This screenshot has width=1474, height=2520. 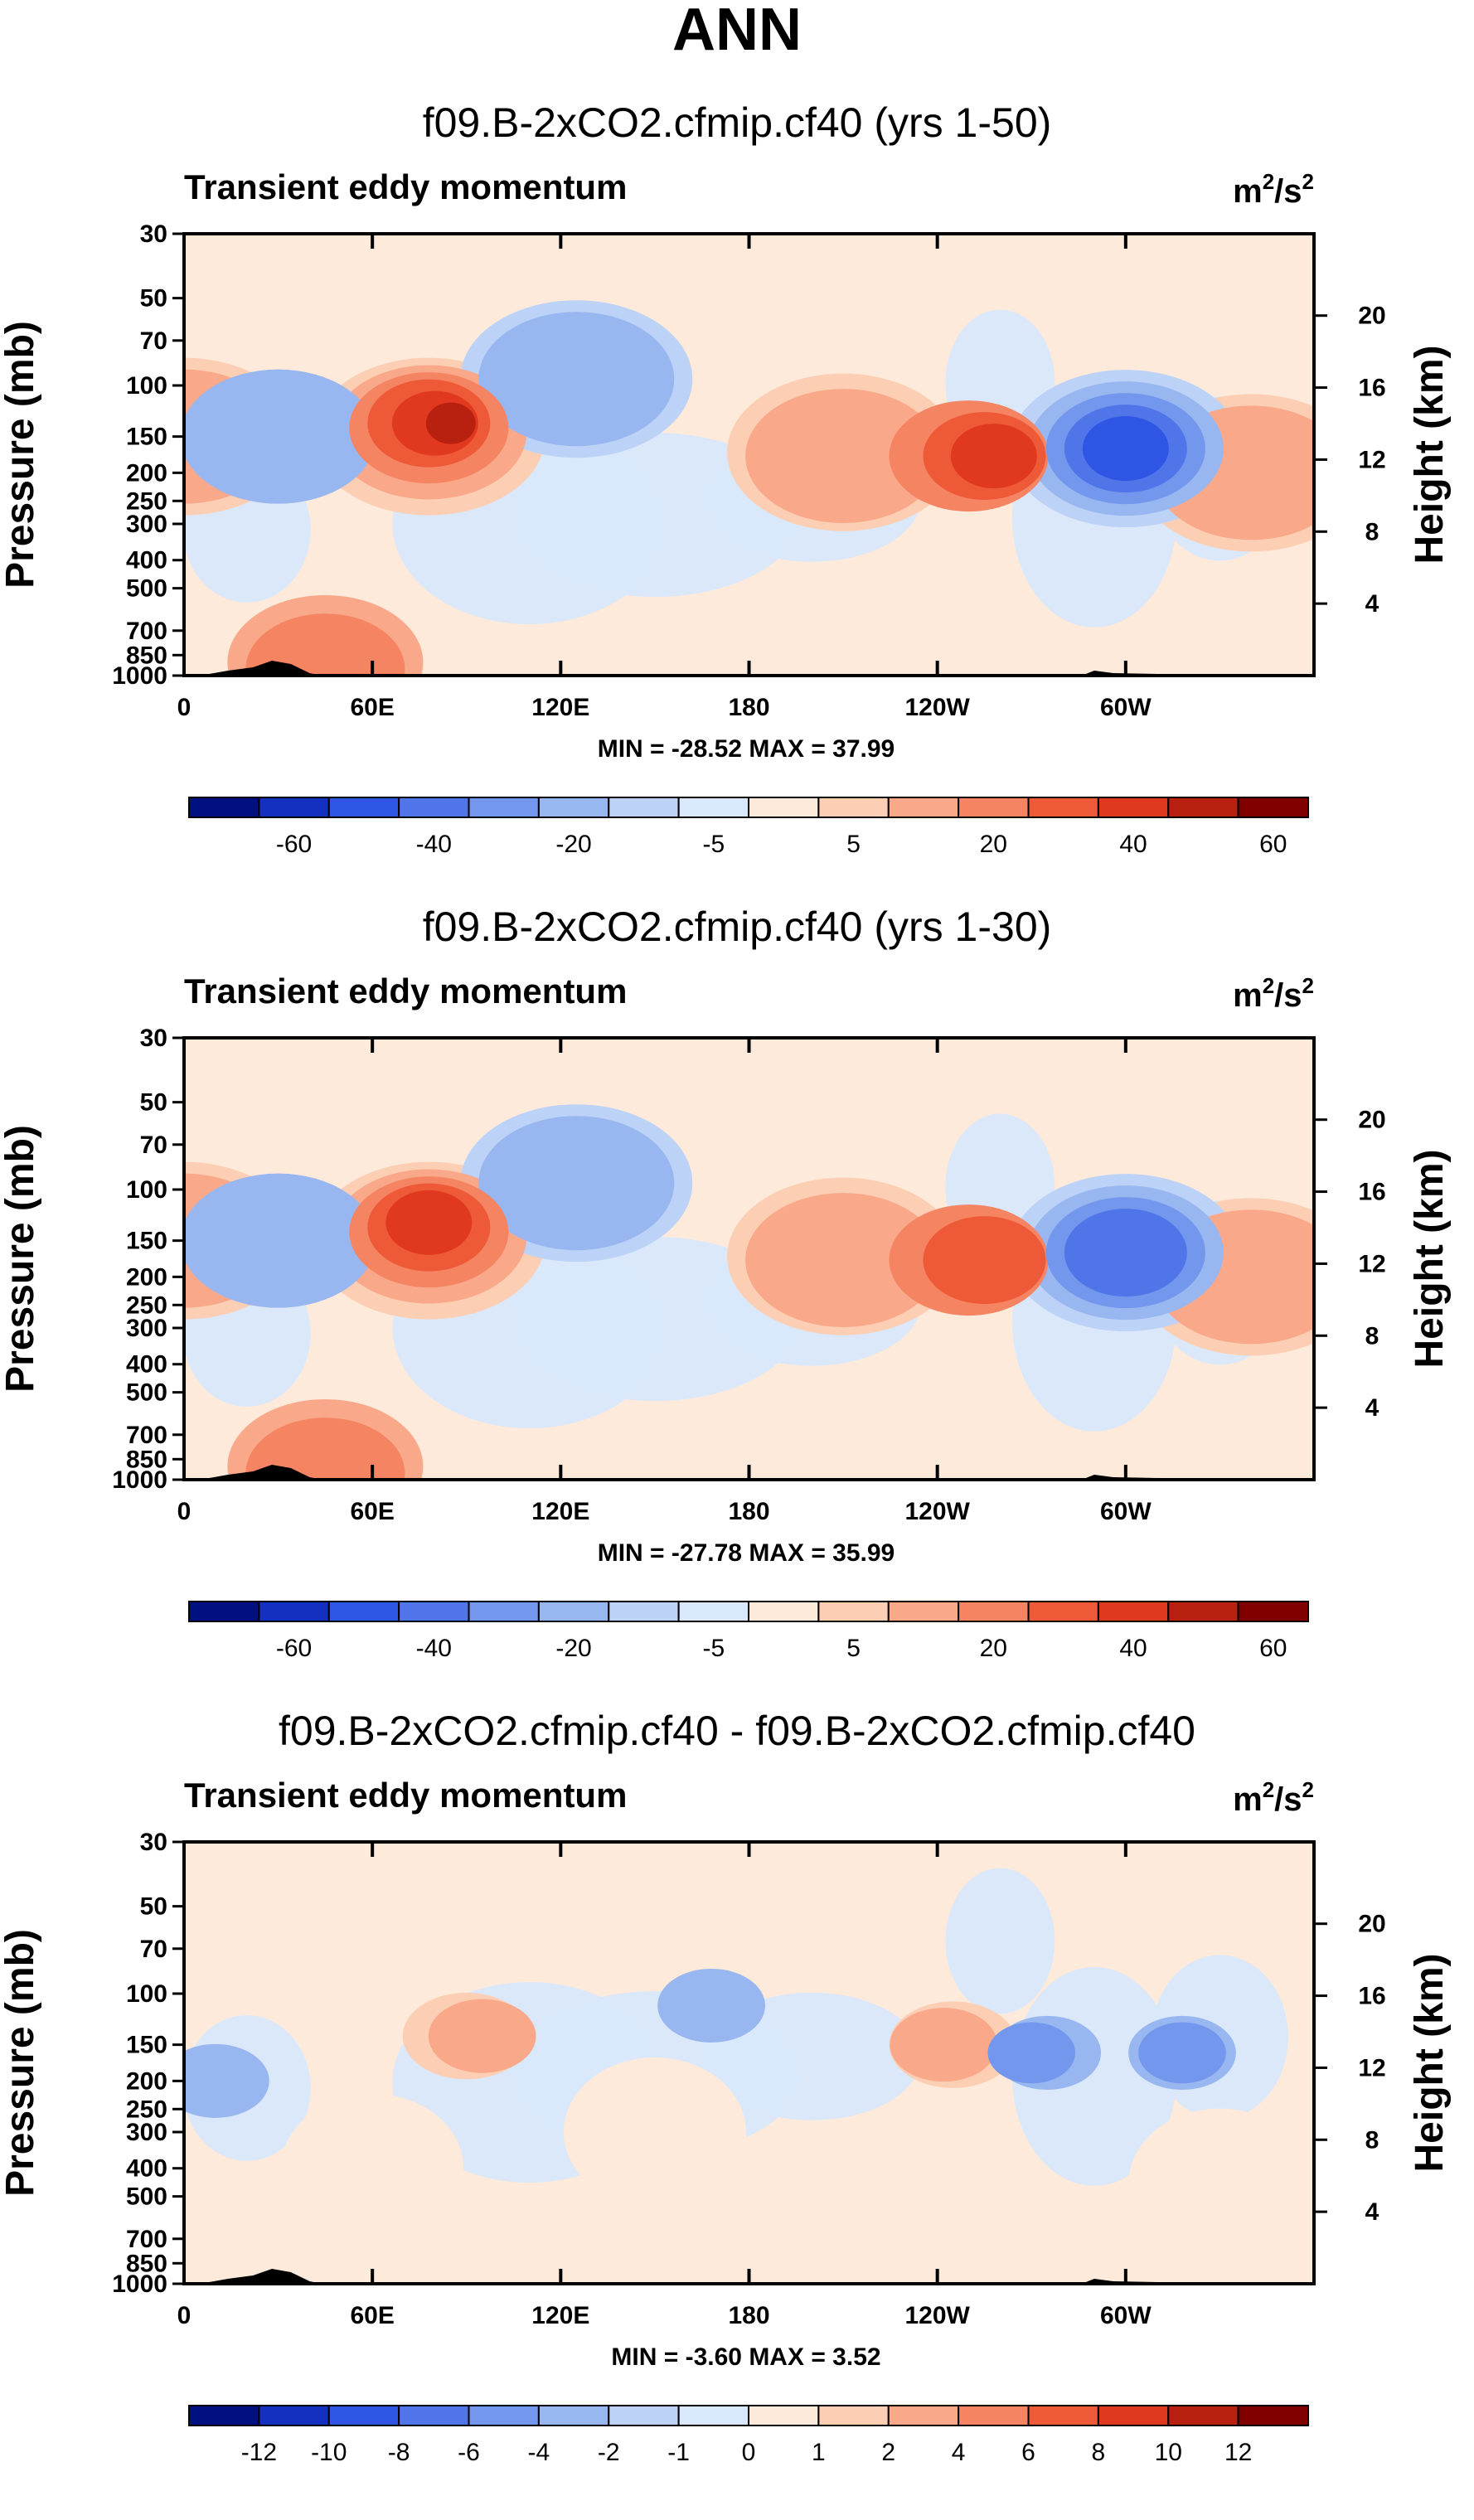 I want to click on min-max-stats: MIN = -28.52 MAX = 37.99, so click(x=746, y=749).